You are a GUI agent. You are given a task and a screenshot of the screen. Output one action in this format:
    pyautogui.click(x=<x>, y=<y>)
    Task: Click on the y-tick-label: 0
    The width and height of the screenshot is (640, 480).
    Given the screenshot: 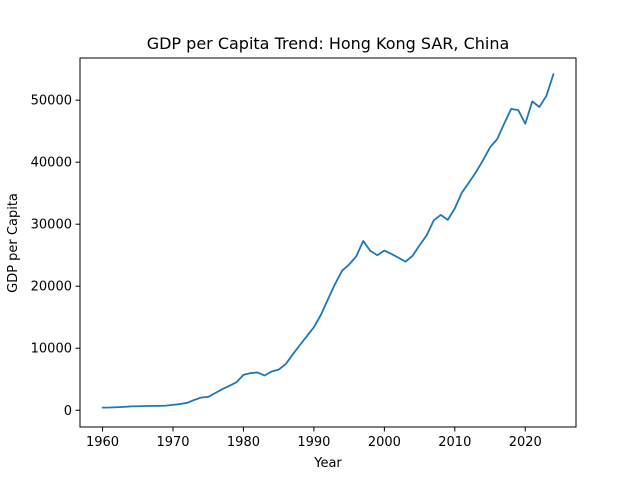 What is the action you would take?
    pyautogui.click(x=68, y=411)
    